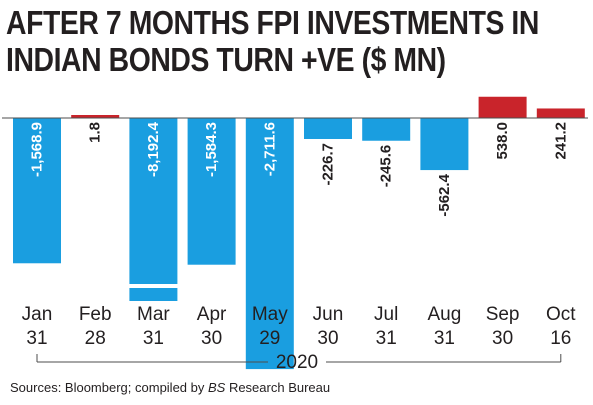 The width and height of the screenshot is (593, 405). Describe the element at coordinates (36, 338) in the screenshot. I see `x-tick-day-jan: 31` at that location.